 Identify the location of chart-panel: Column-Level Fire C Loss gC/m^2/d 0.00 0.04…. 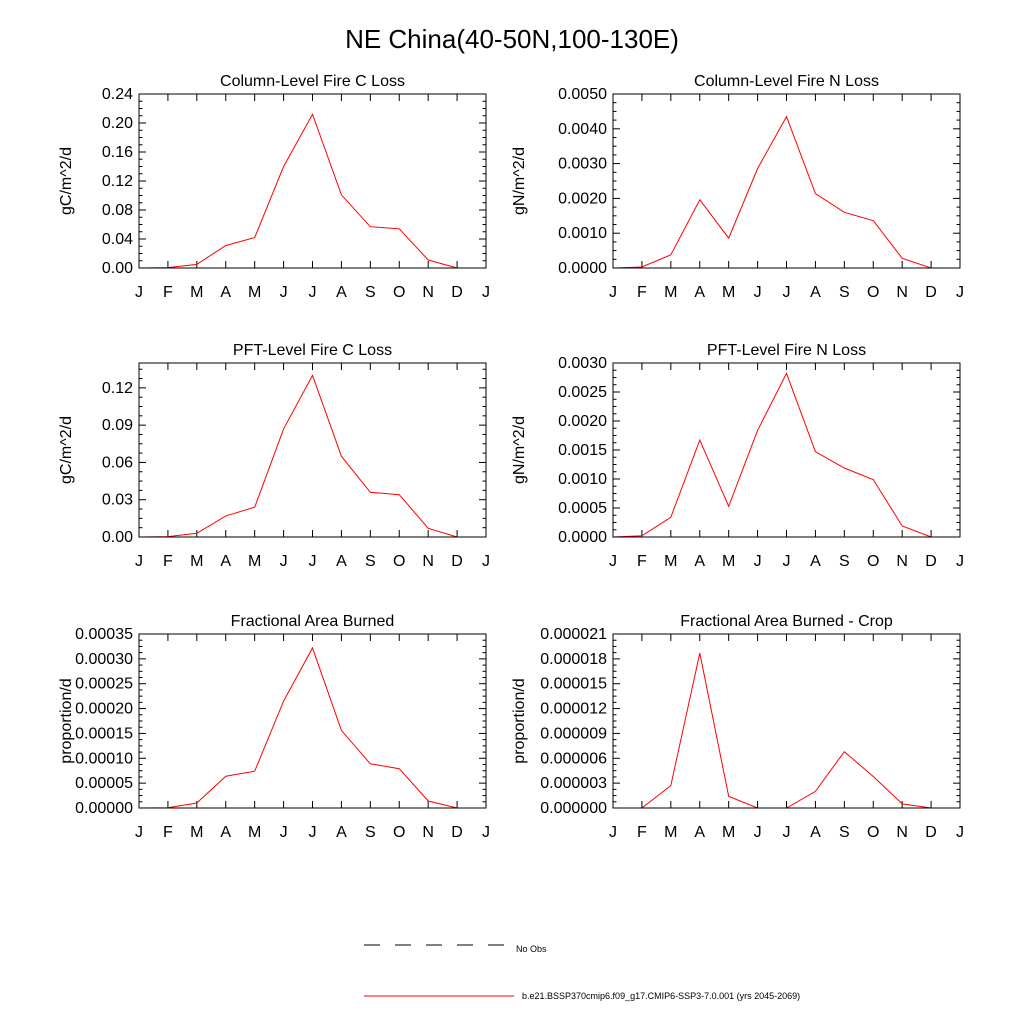
(274, 187).